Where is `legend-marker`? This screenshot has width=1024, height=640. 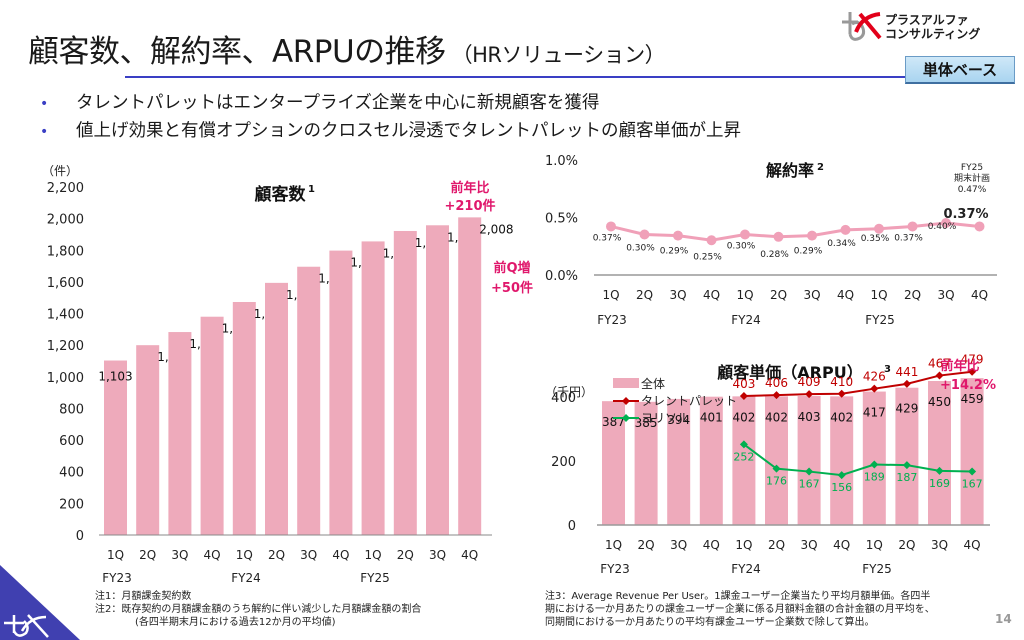
legend-marker is located at coordinates (626, 418).